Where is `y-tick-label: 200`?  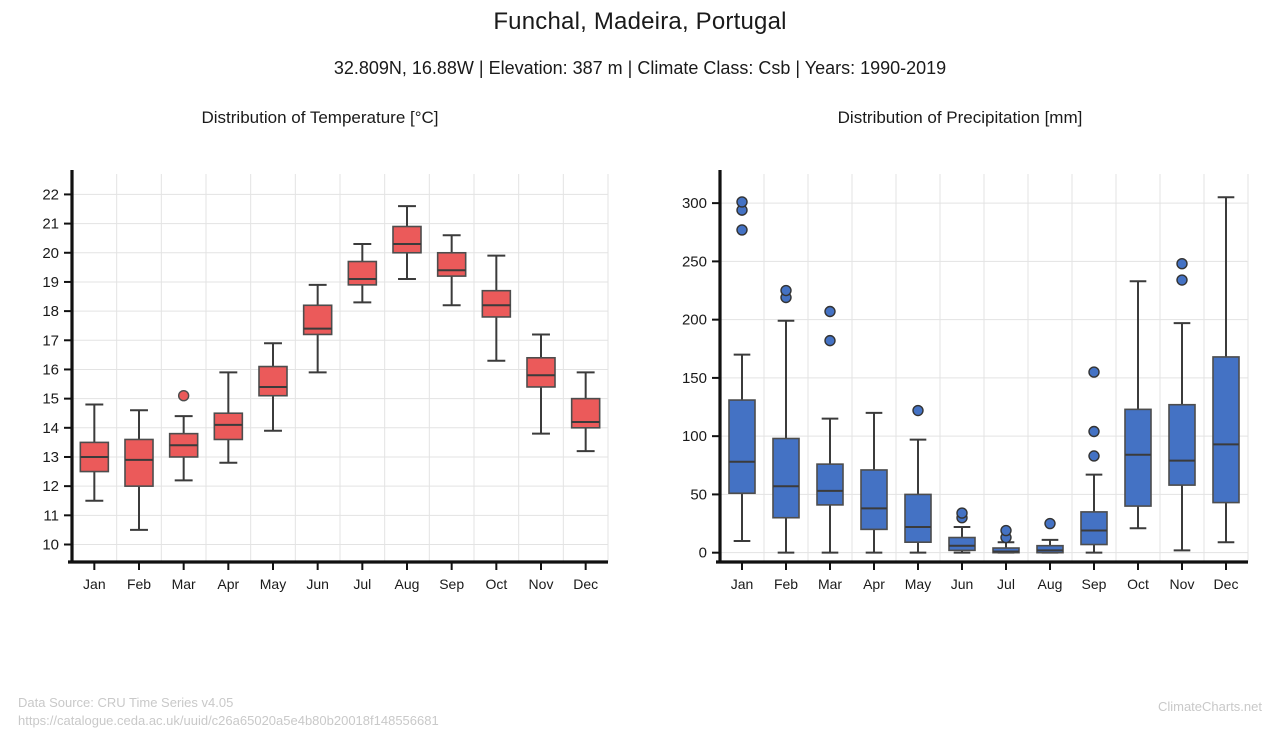
y-tick-label: 200 is located at coordinates (694, 320).